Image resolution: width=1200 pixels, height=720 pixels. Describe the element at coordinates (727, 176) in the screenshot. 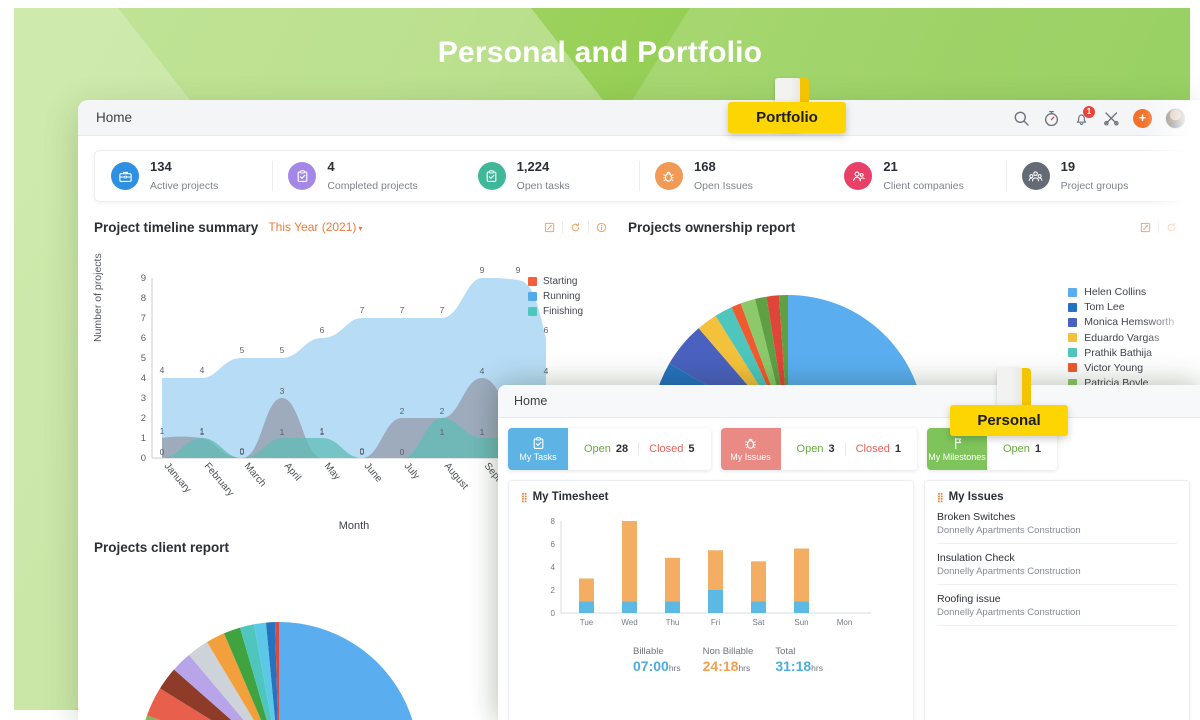

I see `stat-card-open-issues: 168 Open Issues` at that location.